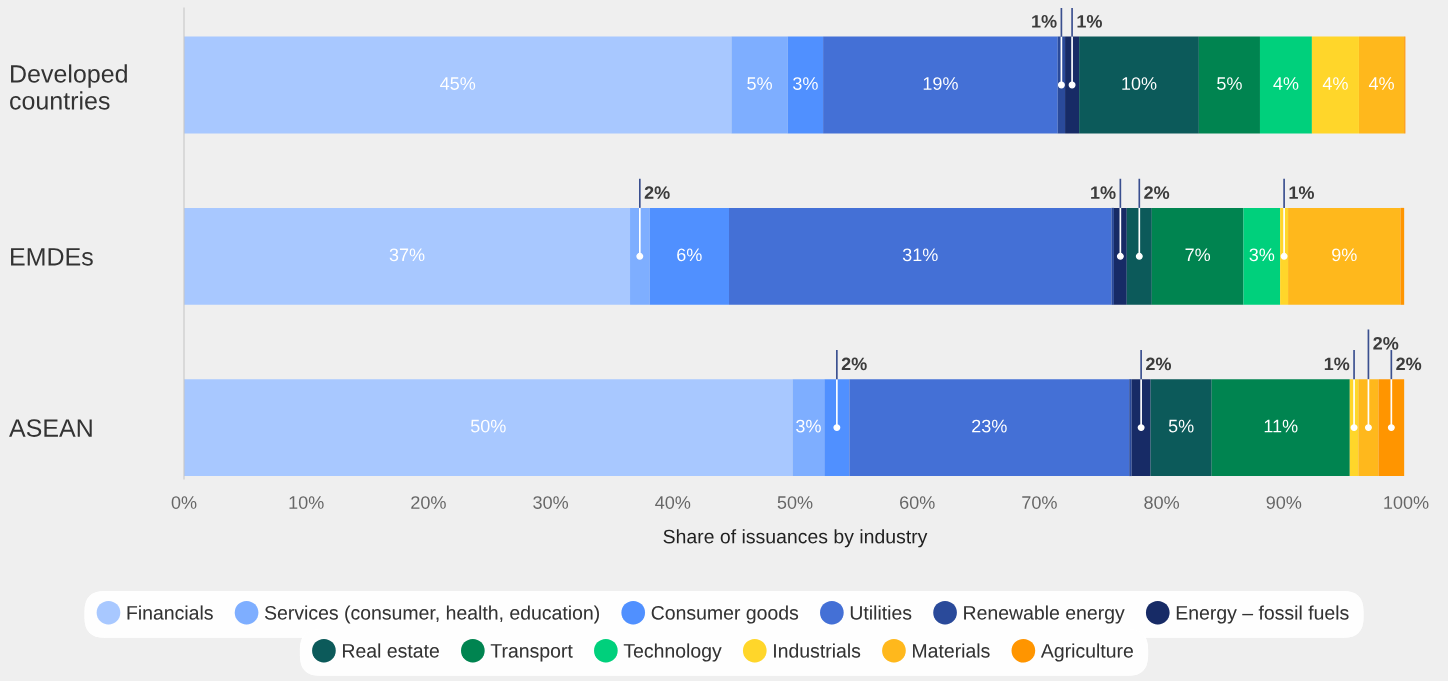 This screenshot has width=1448, height=681. What do you see at coordinates (689, 255) in the screenshot?
I see `data-label: 6%` at bounding box center [689, 255].